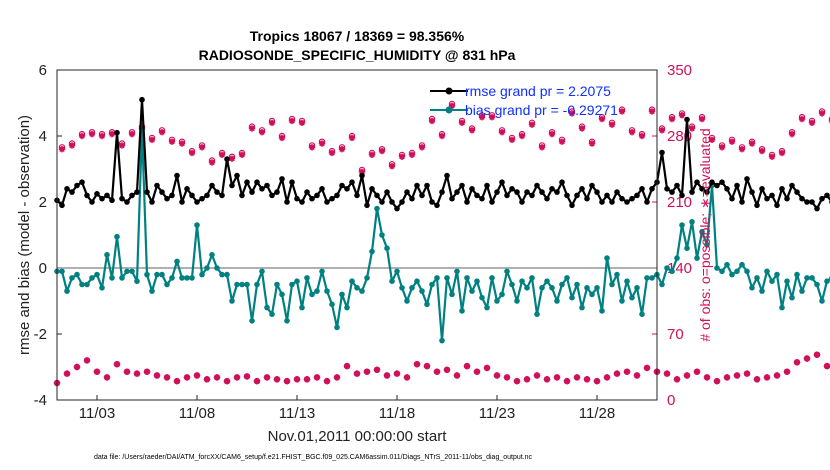  Describe the element at coordinates (497, 413) in the screenshot. I see `x-tick-label: 11/23` at that location.